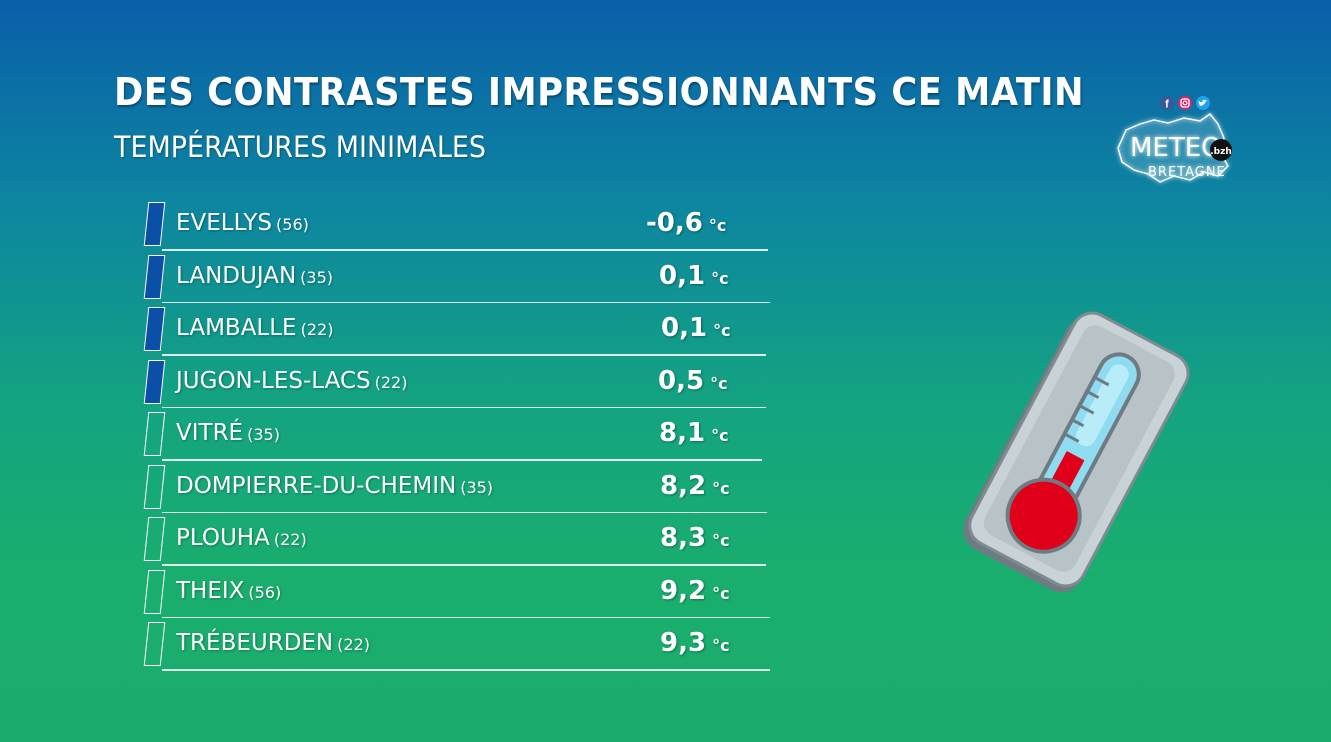 The width and height of the screenshot is (1331, 742). Describe the element at coordinates (456, 329) in the screenshot. I see `list-item: LAMBALLE (22) 0,1 °c` at that location.